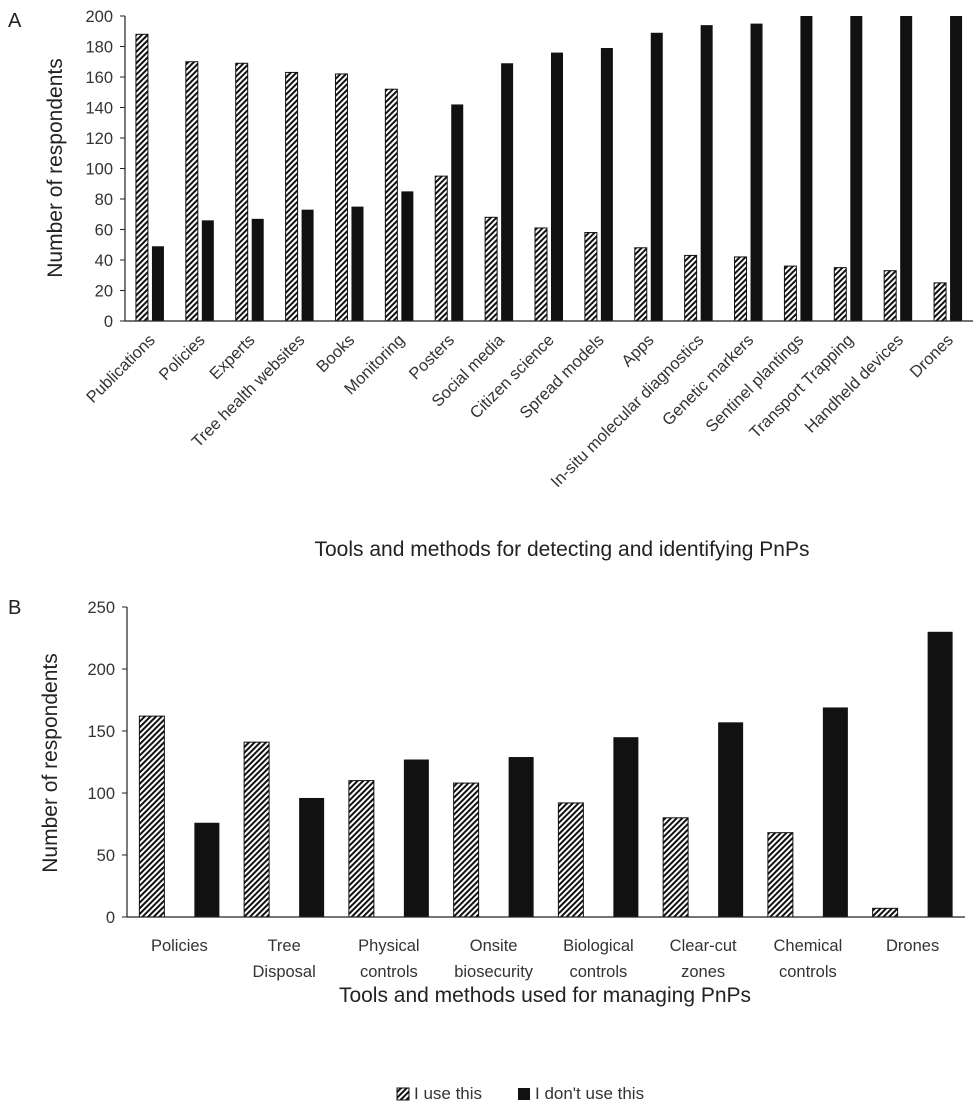 The image size is (978, 1104). Describe the element at coordinates (283, 946) in the screenshot. I see `panel-b-x-tick-label: Tree` at that location.